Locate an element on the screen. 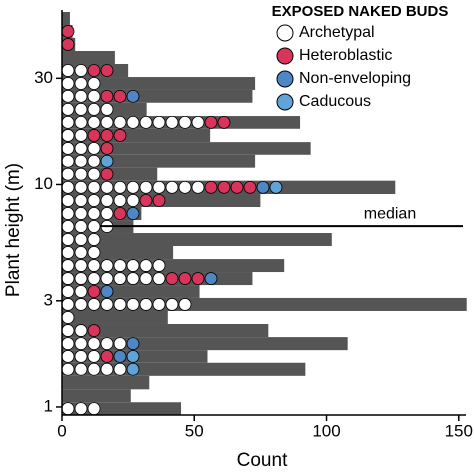 The height and width of the screenshot is (474, 474). y-tick-label: 3 is located at coordinates (48, 299).